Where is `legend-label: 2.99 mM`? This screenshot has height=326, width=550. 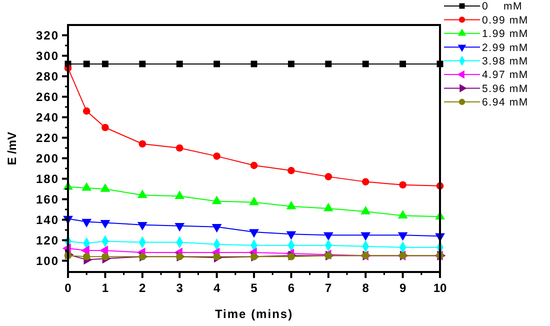
legend-label: 2.99 mM is located at coordinates (505, 48).